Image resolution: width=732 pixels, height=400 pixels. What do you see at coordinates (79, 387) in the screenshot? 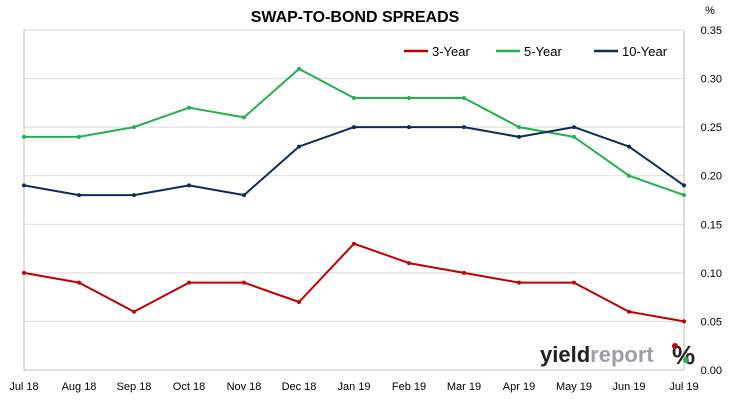
I see `x-tick-label: Aug 18` at bounding box center [79, 387].